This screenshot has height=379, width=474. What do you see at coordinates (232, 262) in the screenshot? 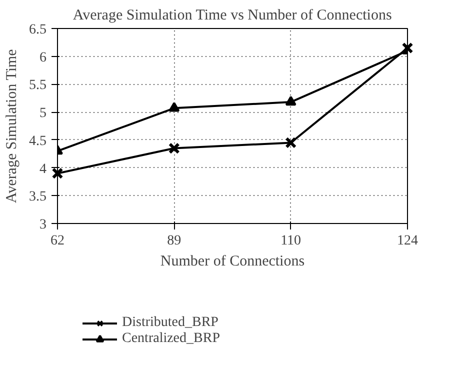
I see `x-axis-title: Number of Connections` at bounding box center [232, 262].